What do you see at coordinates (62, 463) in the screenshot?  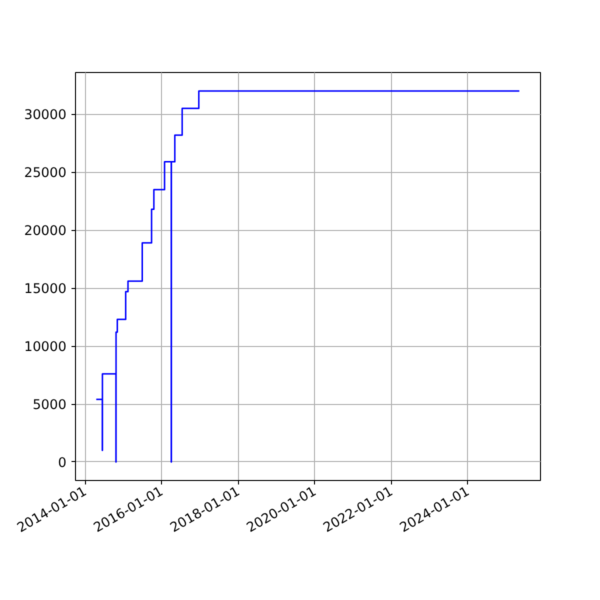 I see `y-tick-label: 0` at bounding box center [62, 463].